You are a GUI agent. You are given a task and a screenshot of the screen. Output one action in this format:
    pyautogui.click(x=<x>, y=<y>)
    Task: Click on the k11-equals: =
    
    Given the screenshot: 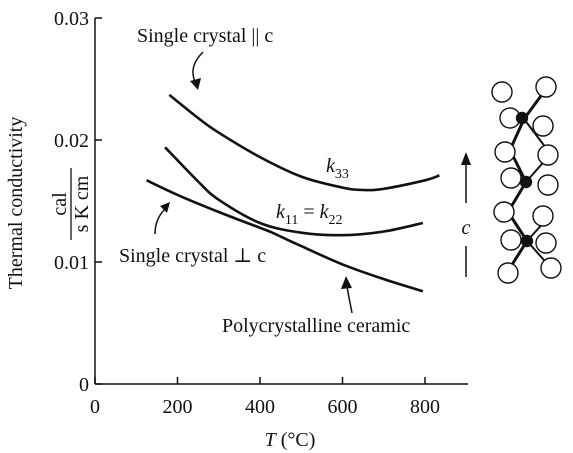 What is the action you would take?
    pyautogui.click(x=308, y=212)
    